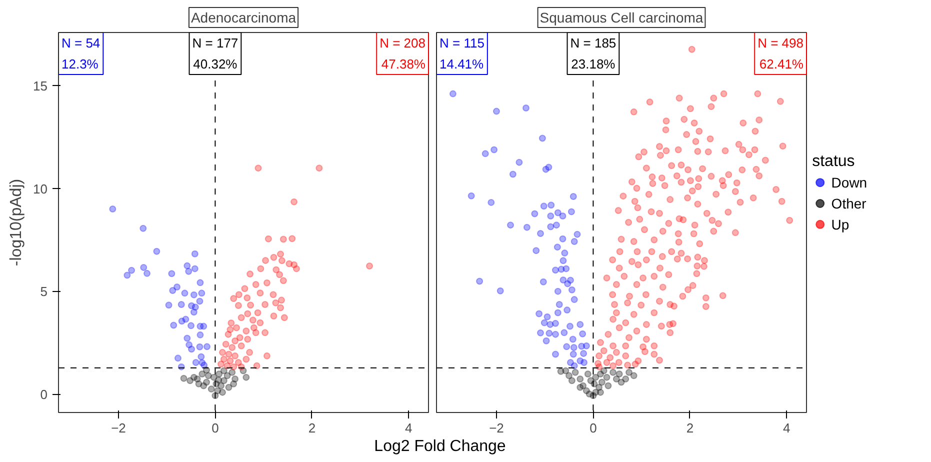 This screenshot has width=931, height=462. What do you see at coordinates (81, 54) in the screenshot?
I see `annotation: N = 54 12.3%` at bounding box center [81, 54].